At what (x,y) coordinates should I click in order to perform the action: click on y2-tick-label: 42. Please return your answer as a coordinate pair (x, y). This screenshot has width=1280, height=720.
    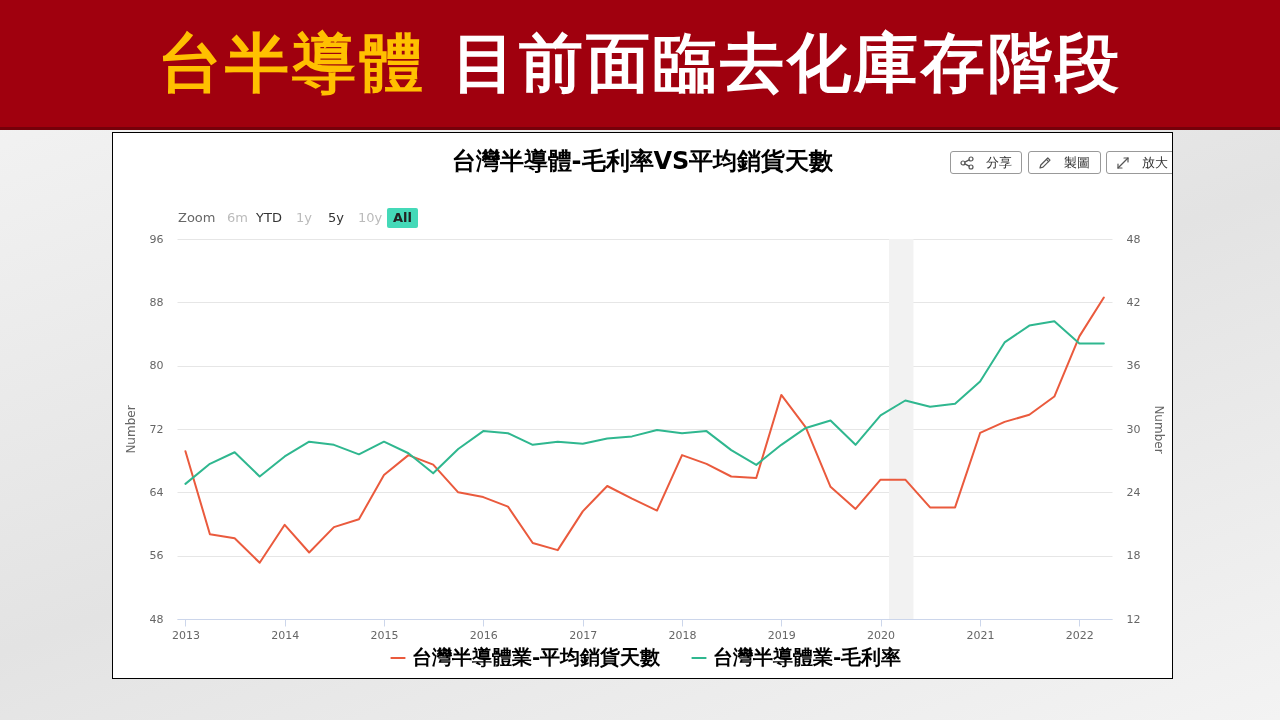
    Looking at the image, I should click on (1133, 302).